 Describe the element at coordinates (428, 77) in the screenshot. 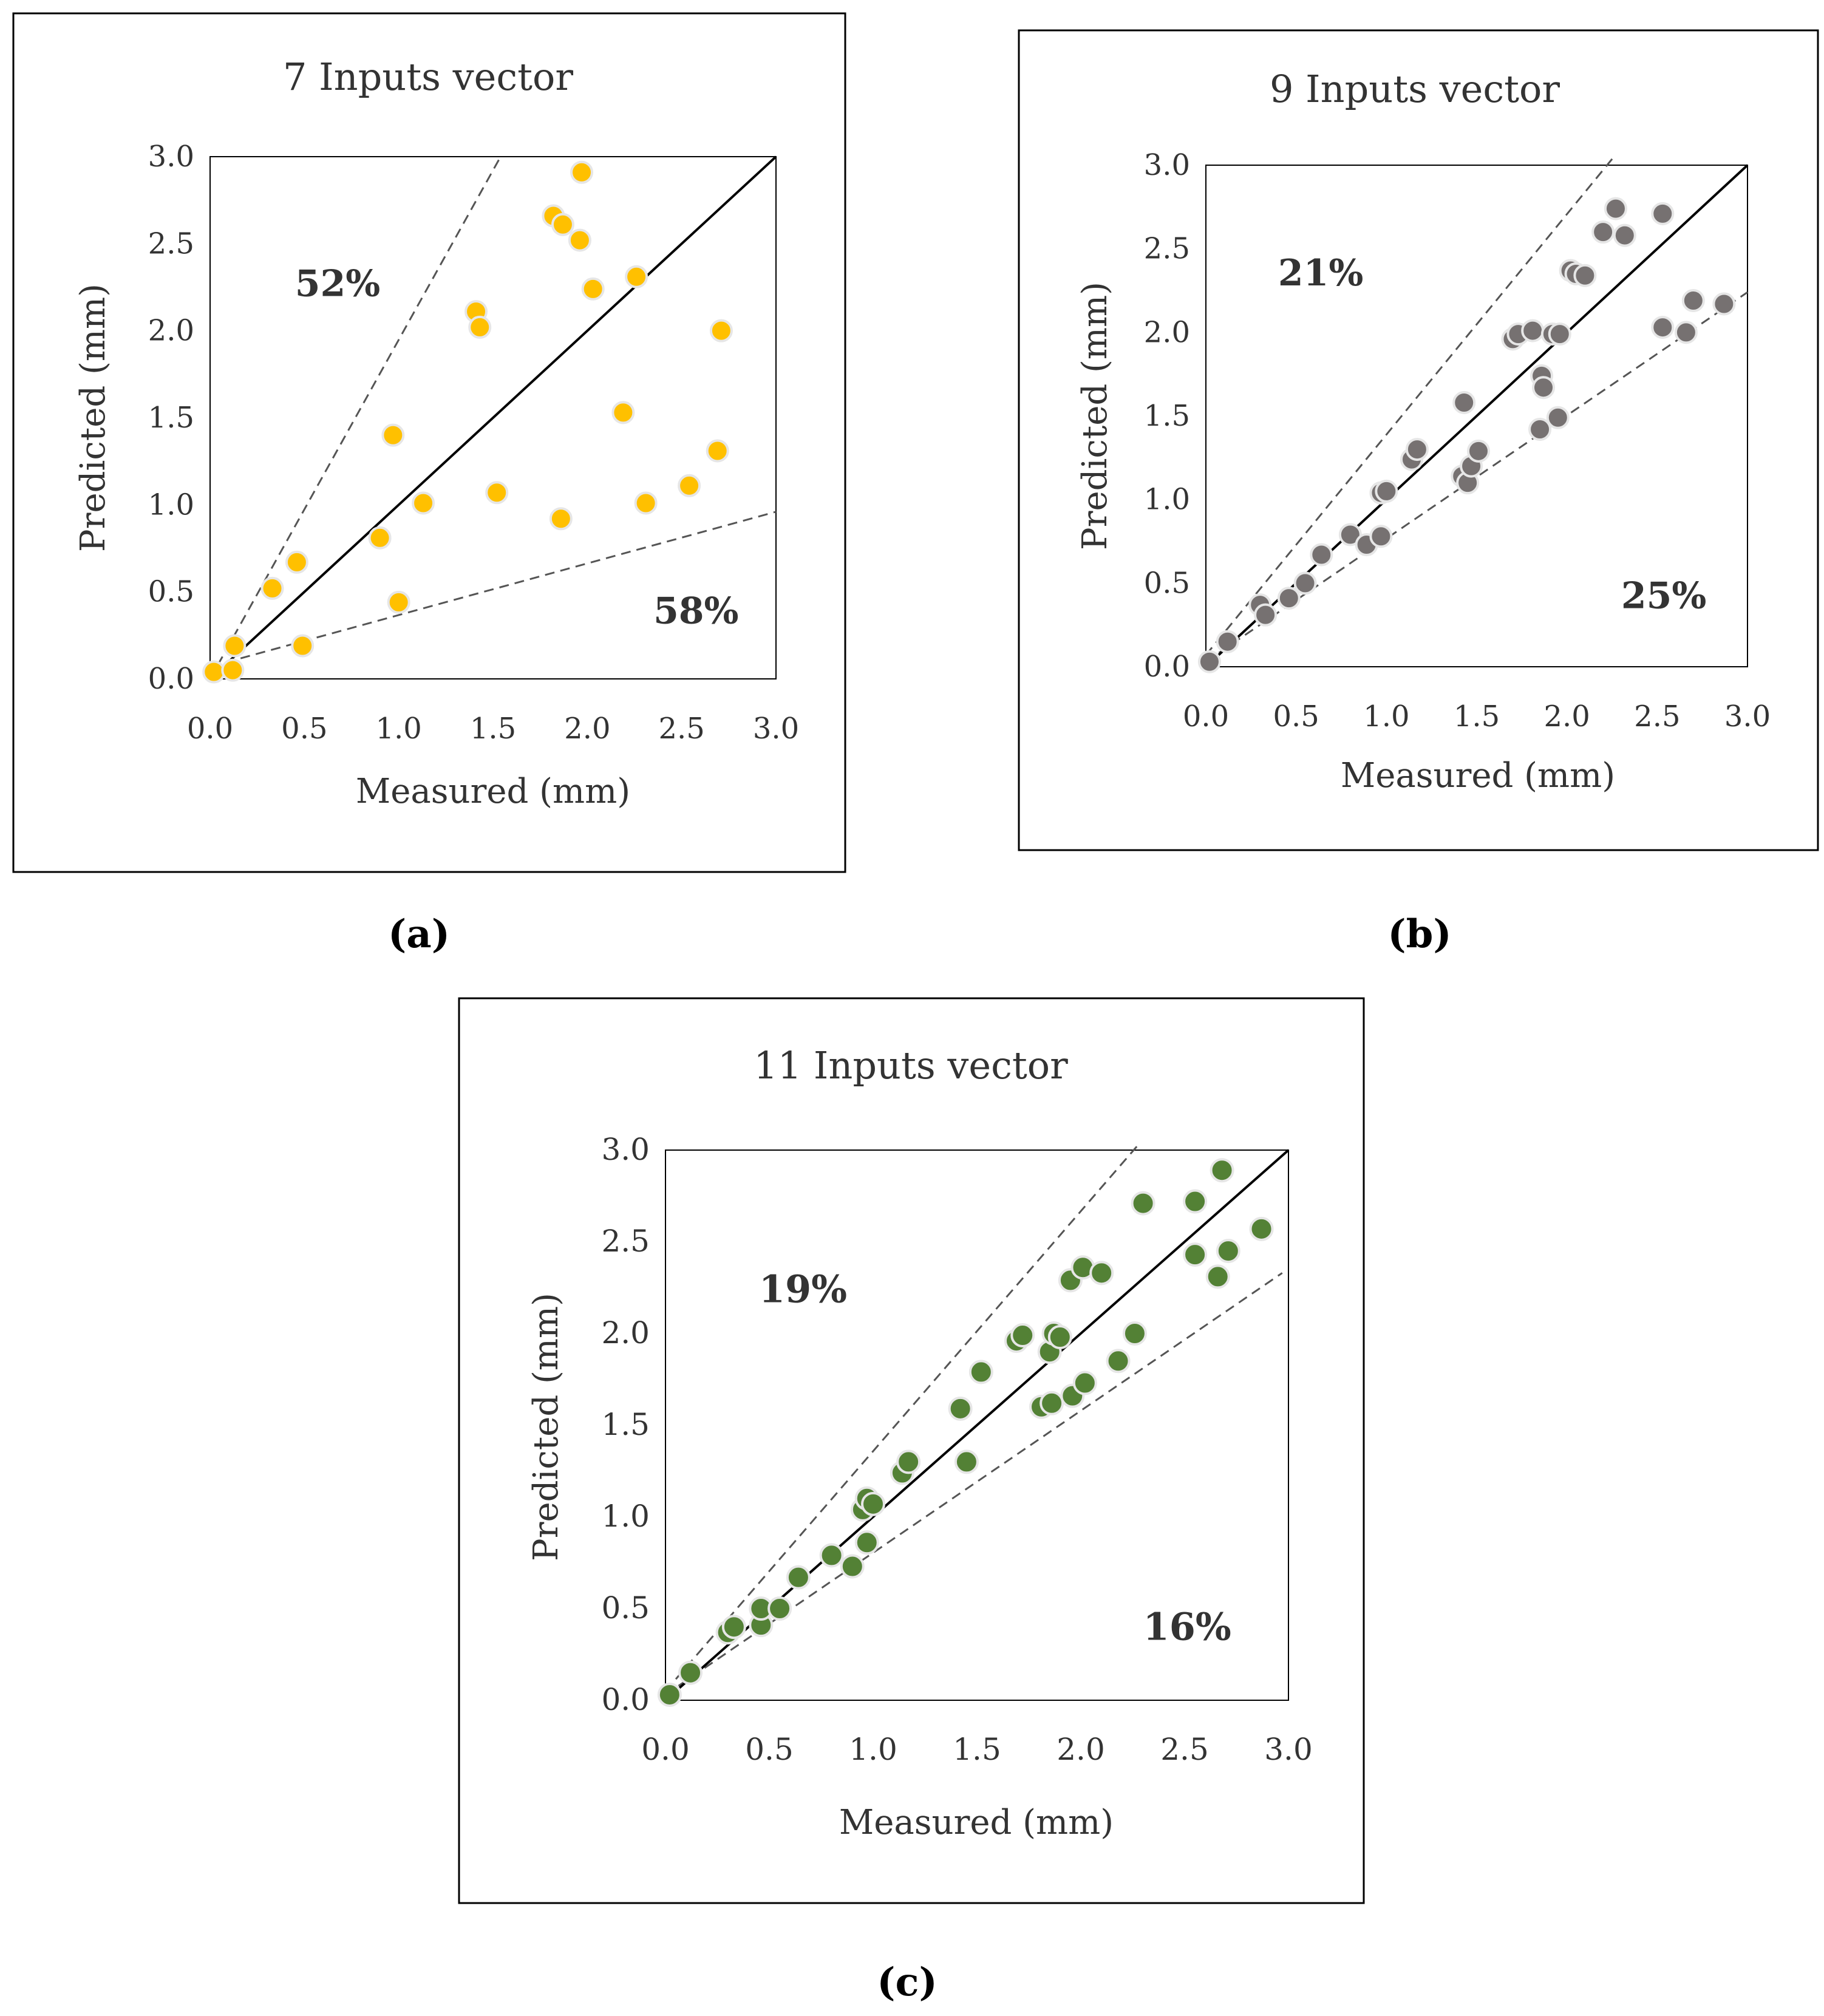

I see `panel-a-title: 7 Inputs vector` at that location.